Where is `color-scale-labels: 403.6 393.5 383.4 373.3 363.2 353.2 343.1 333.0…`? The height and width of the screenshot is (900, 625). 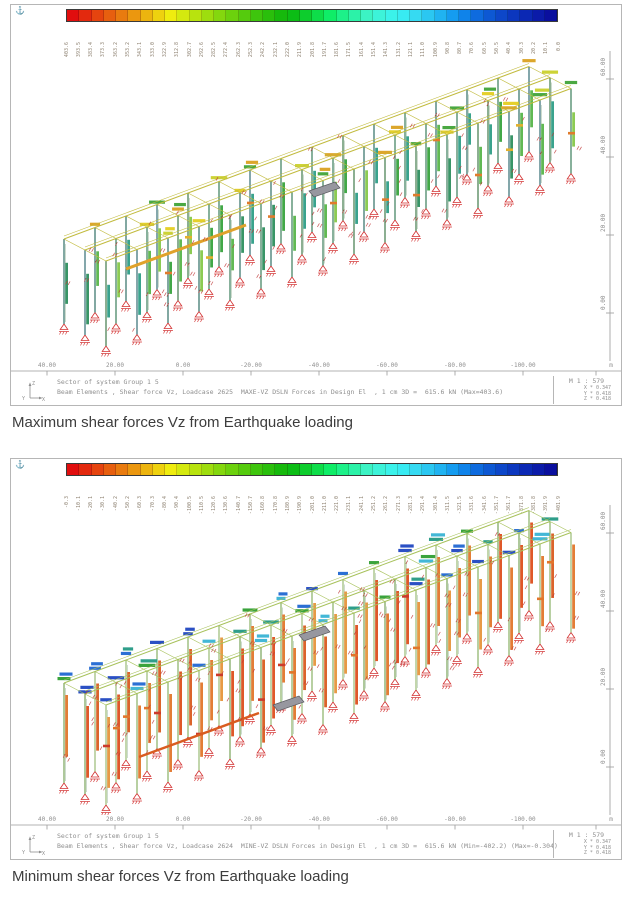
color-scale-labels: 403.6 393.5 383.4 373.3 363.2 353.2 343.1 333.0… is located at coordinates (312, 50).